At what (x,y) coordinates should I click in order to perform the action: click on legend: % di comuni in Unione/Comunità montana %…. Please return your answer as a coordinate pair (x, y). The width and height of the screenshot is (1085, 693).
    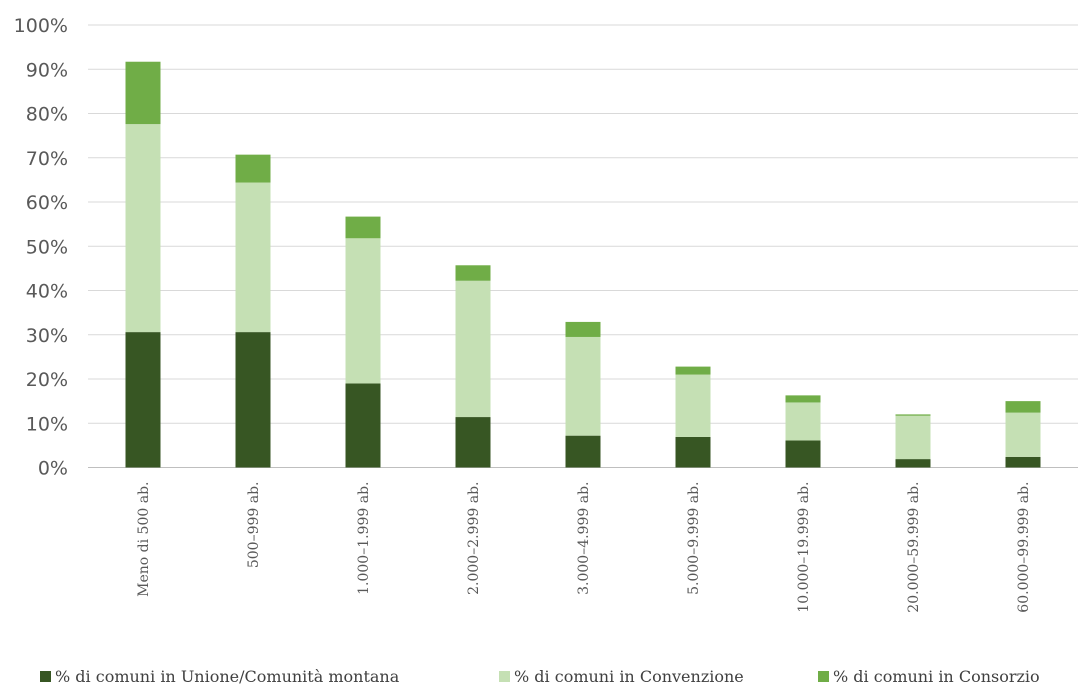
    Looking at the image, I should click on (542, 678).